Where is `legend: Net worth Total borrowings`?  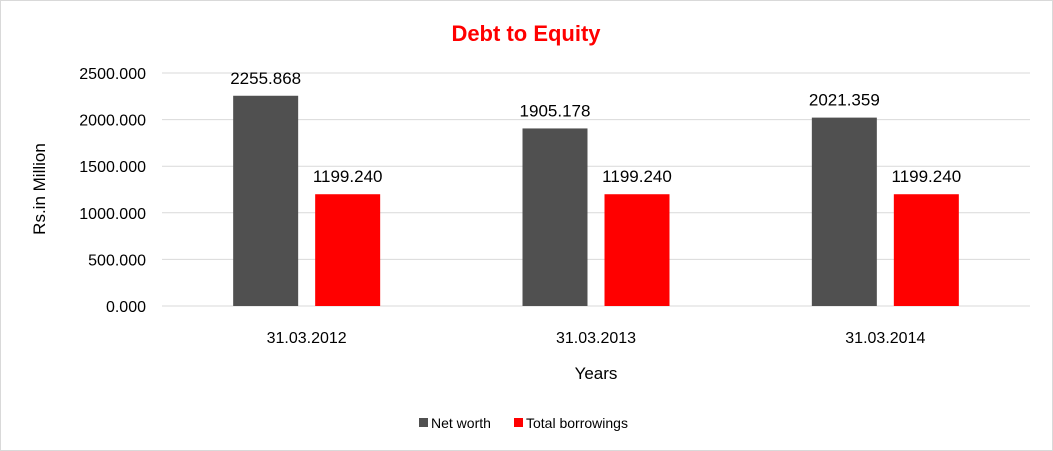 legend: Net worth Total borrowings is located at coordinates (523, 423).